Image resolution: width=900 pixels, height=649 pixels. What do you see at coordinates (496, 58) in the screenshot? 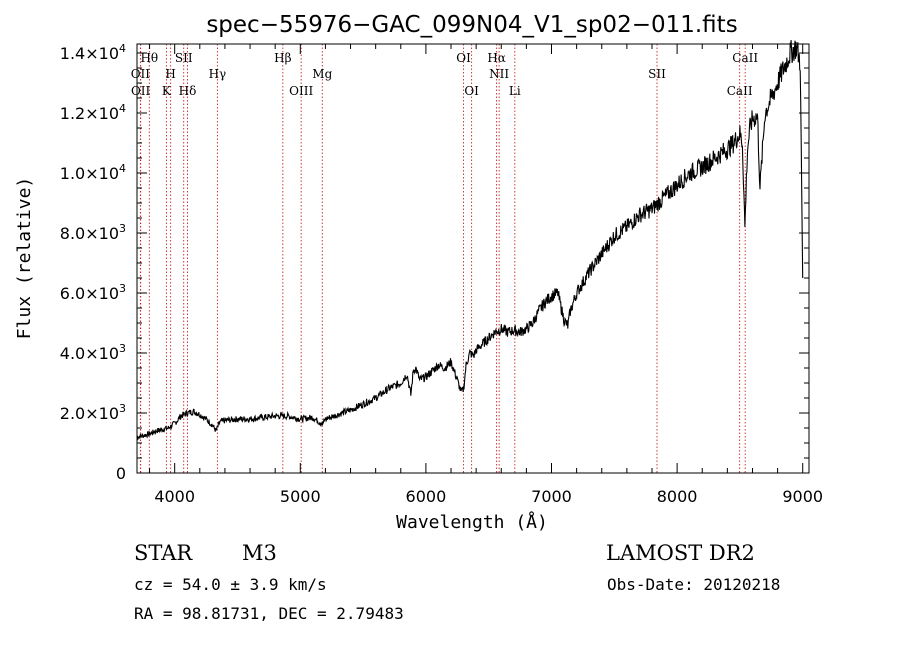
I see `spectral-line-label: Hα` at bounding box center [496, 58].